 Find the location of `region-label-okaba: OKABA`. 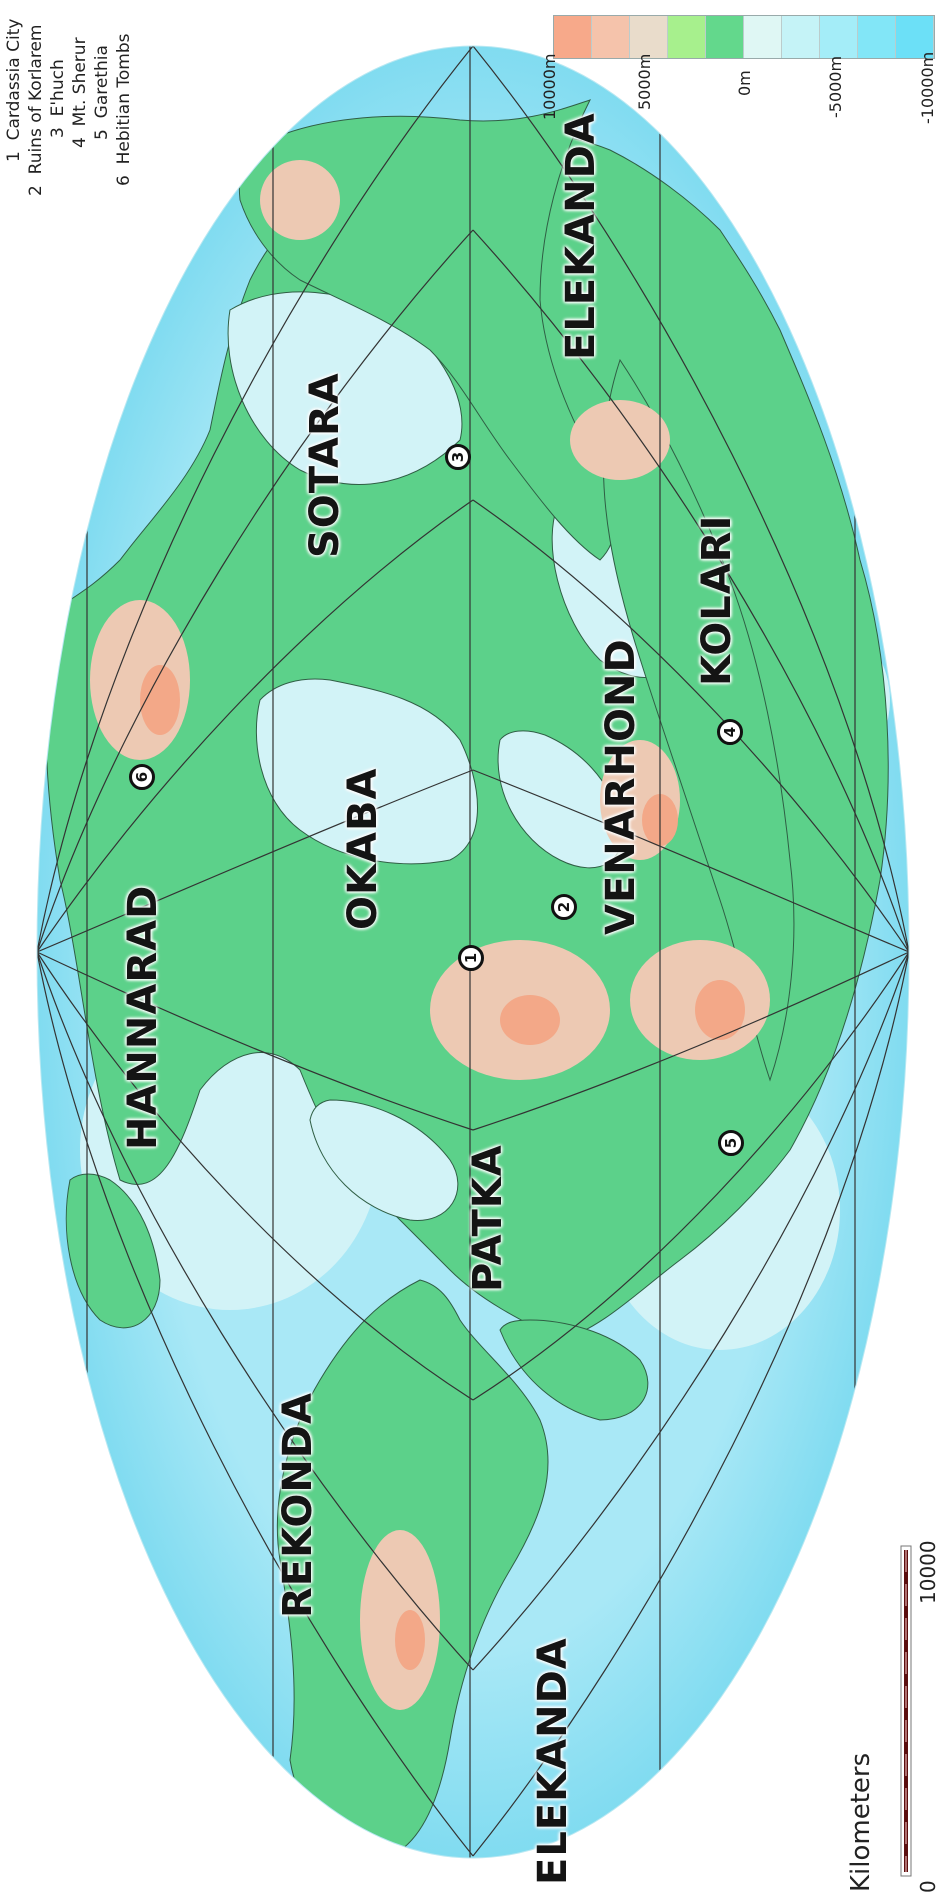

region-label-okaba: OKABA is located at coordinates (363, 848).